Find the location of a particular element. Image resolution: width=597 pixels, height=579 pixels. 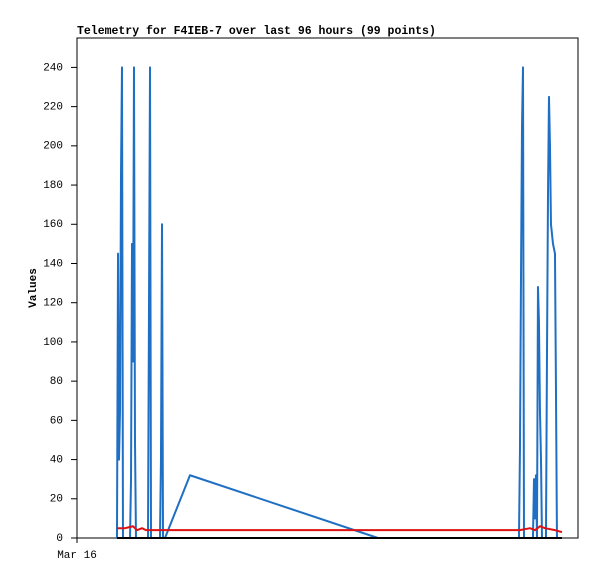

y-tick-label: 100 is located at coordinates (53, 343).